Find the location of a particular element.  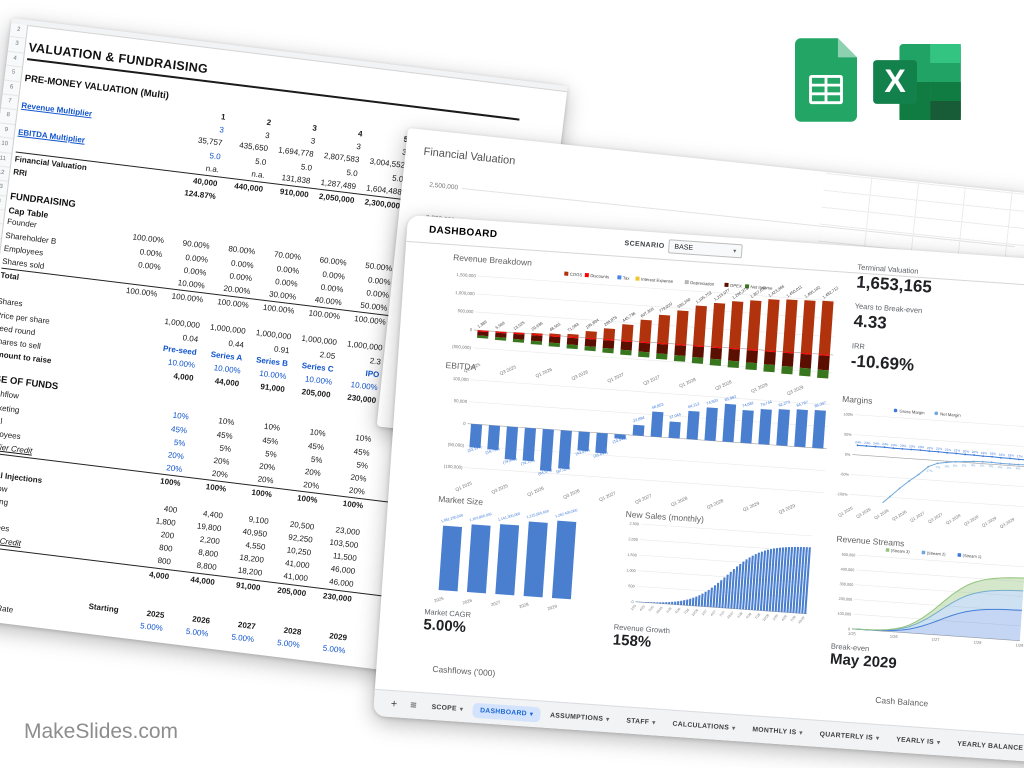

svg-text: 71,583 is located at coordinates (573, 327).